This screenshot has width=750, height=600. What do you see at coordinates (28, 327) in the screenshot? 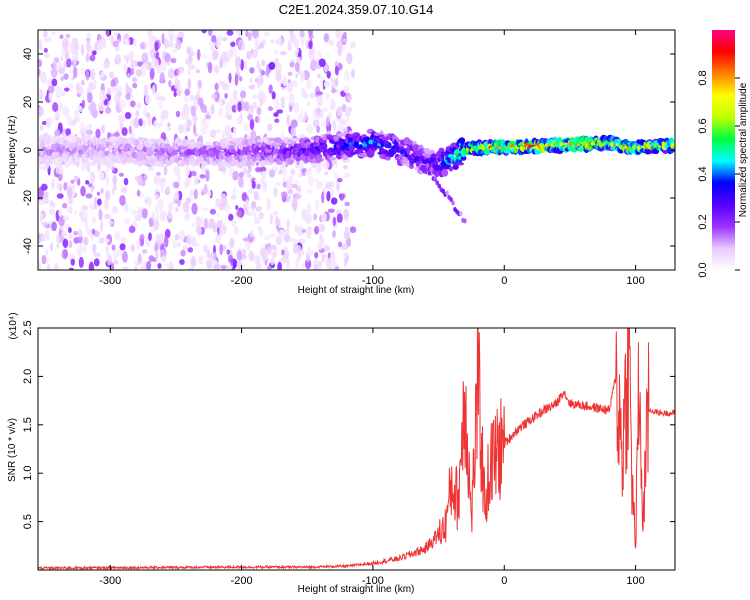
I see `snr-y-tick-label: 2.5` at bounding box center [28, 327].